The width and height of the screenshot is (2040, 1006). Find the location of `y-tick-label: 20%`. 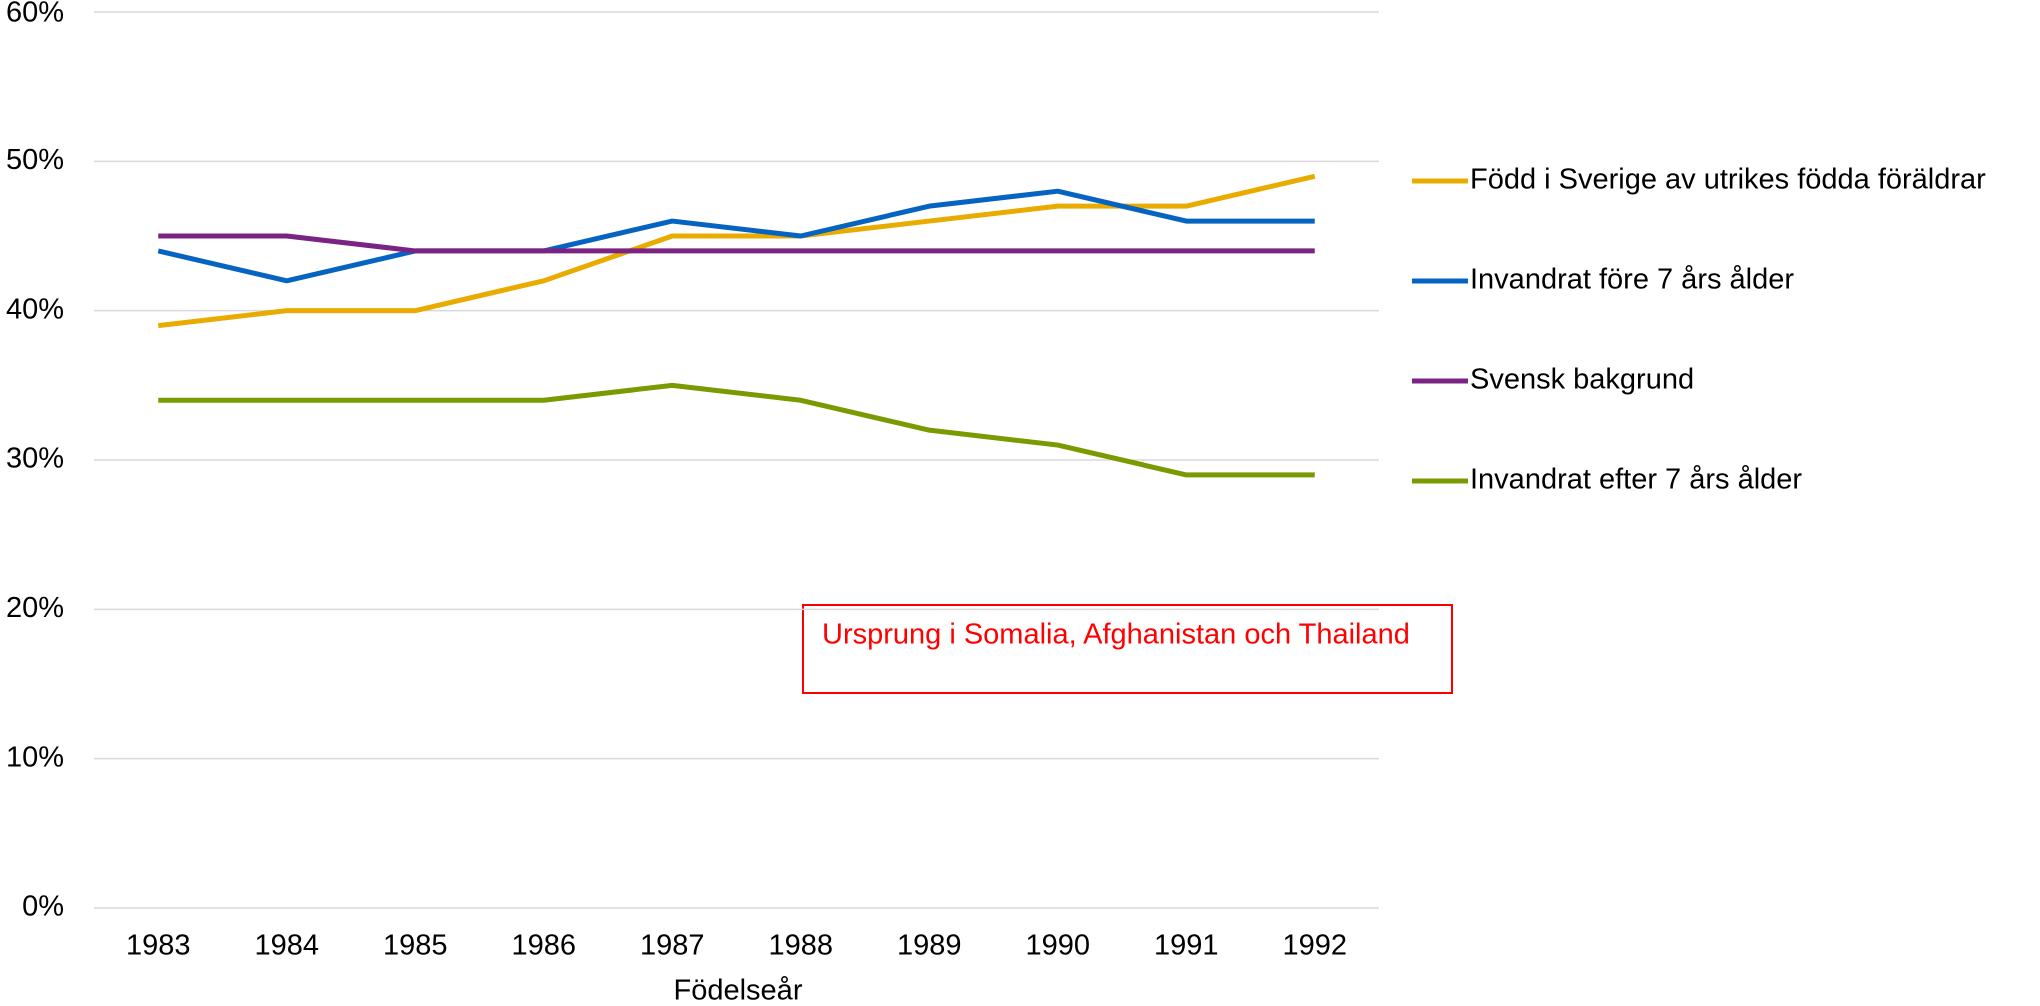

y-tick-label: 20% is located at coordinates (35, 608).